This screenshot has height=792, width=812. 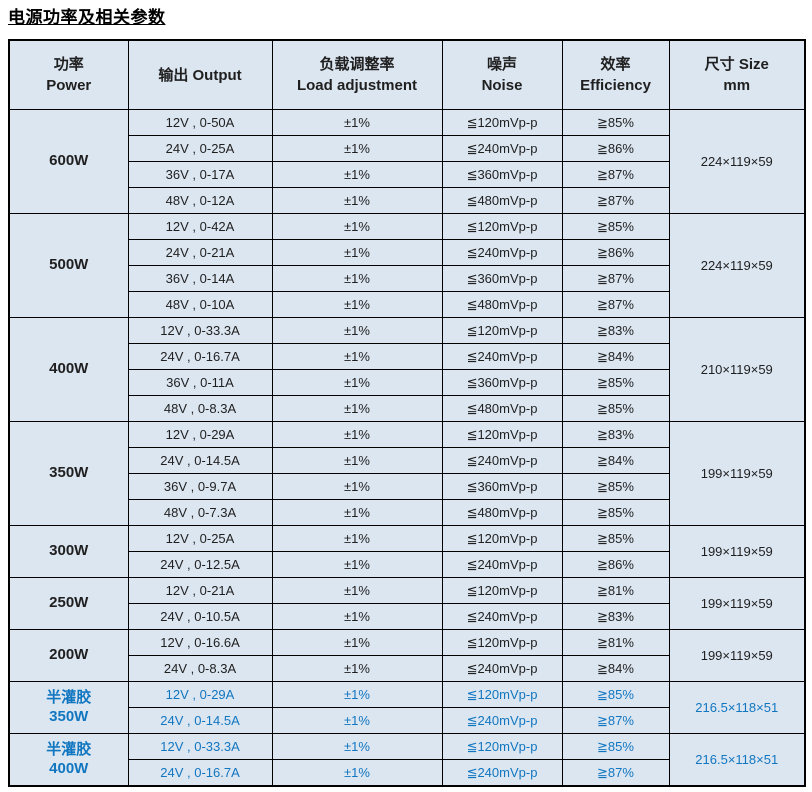 I want to click on output-cell: 36V , 0-14A, so click(x=200, y=278).